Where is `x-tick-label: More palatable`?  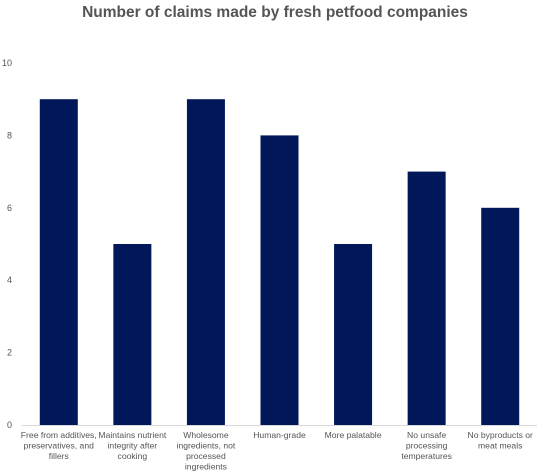
x-tick-label: More palatable is located at coordinates (353, 435).